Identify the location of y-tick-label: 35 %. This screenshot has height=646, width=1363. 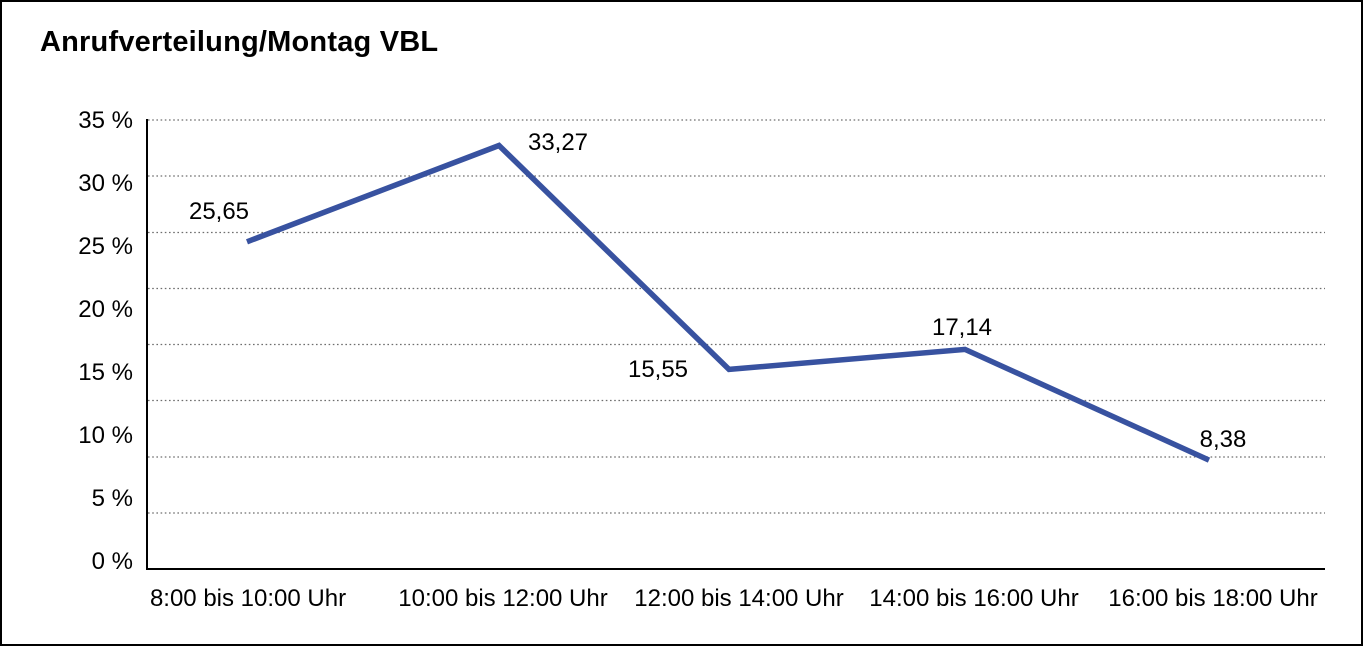
(105, 120).